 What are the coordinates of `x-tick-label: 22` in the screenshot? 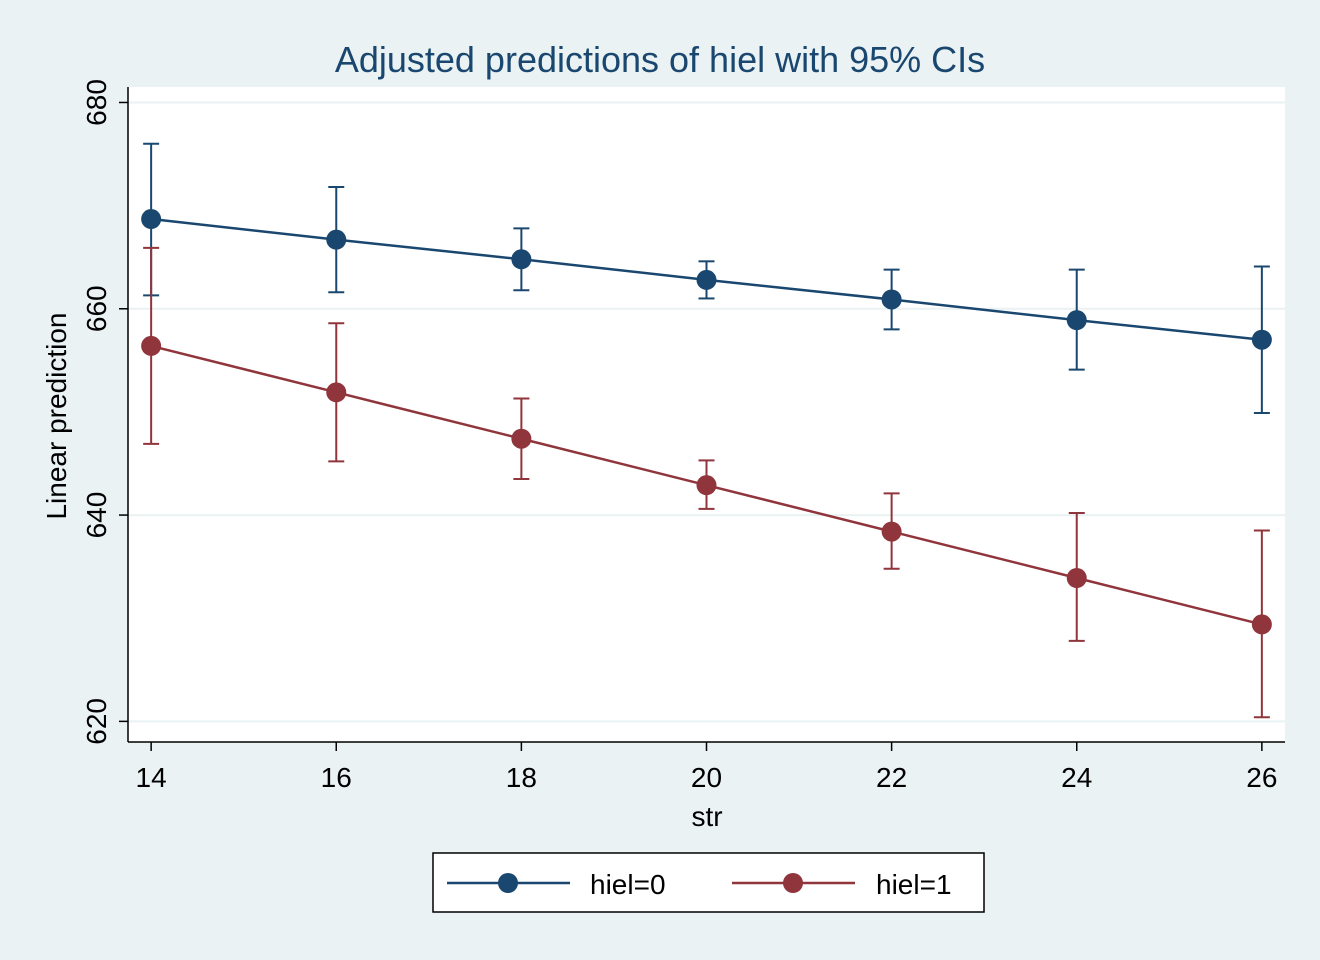 It's located at (891, 777).